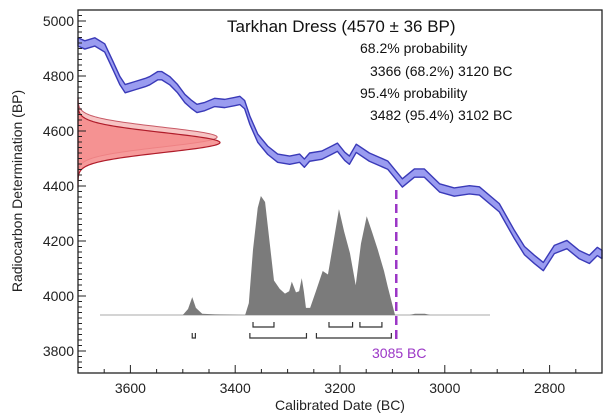  I want to click on y-tick-label: 5000, so click(58, 21).